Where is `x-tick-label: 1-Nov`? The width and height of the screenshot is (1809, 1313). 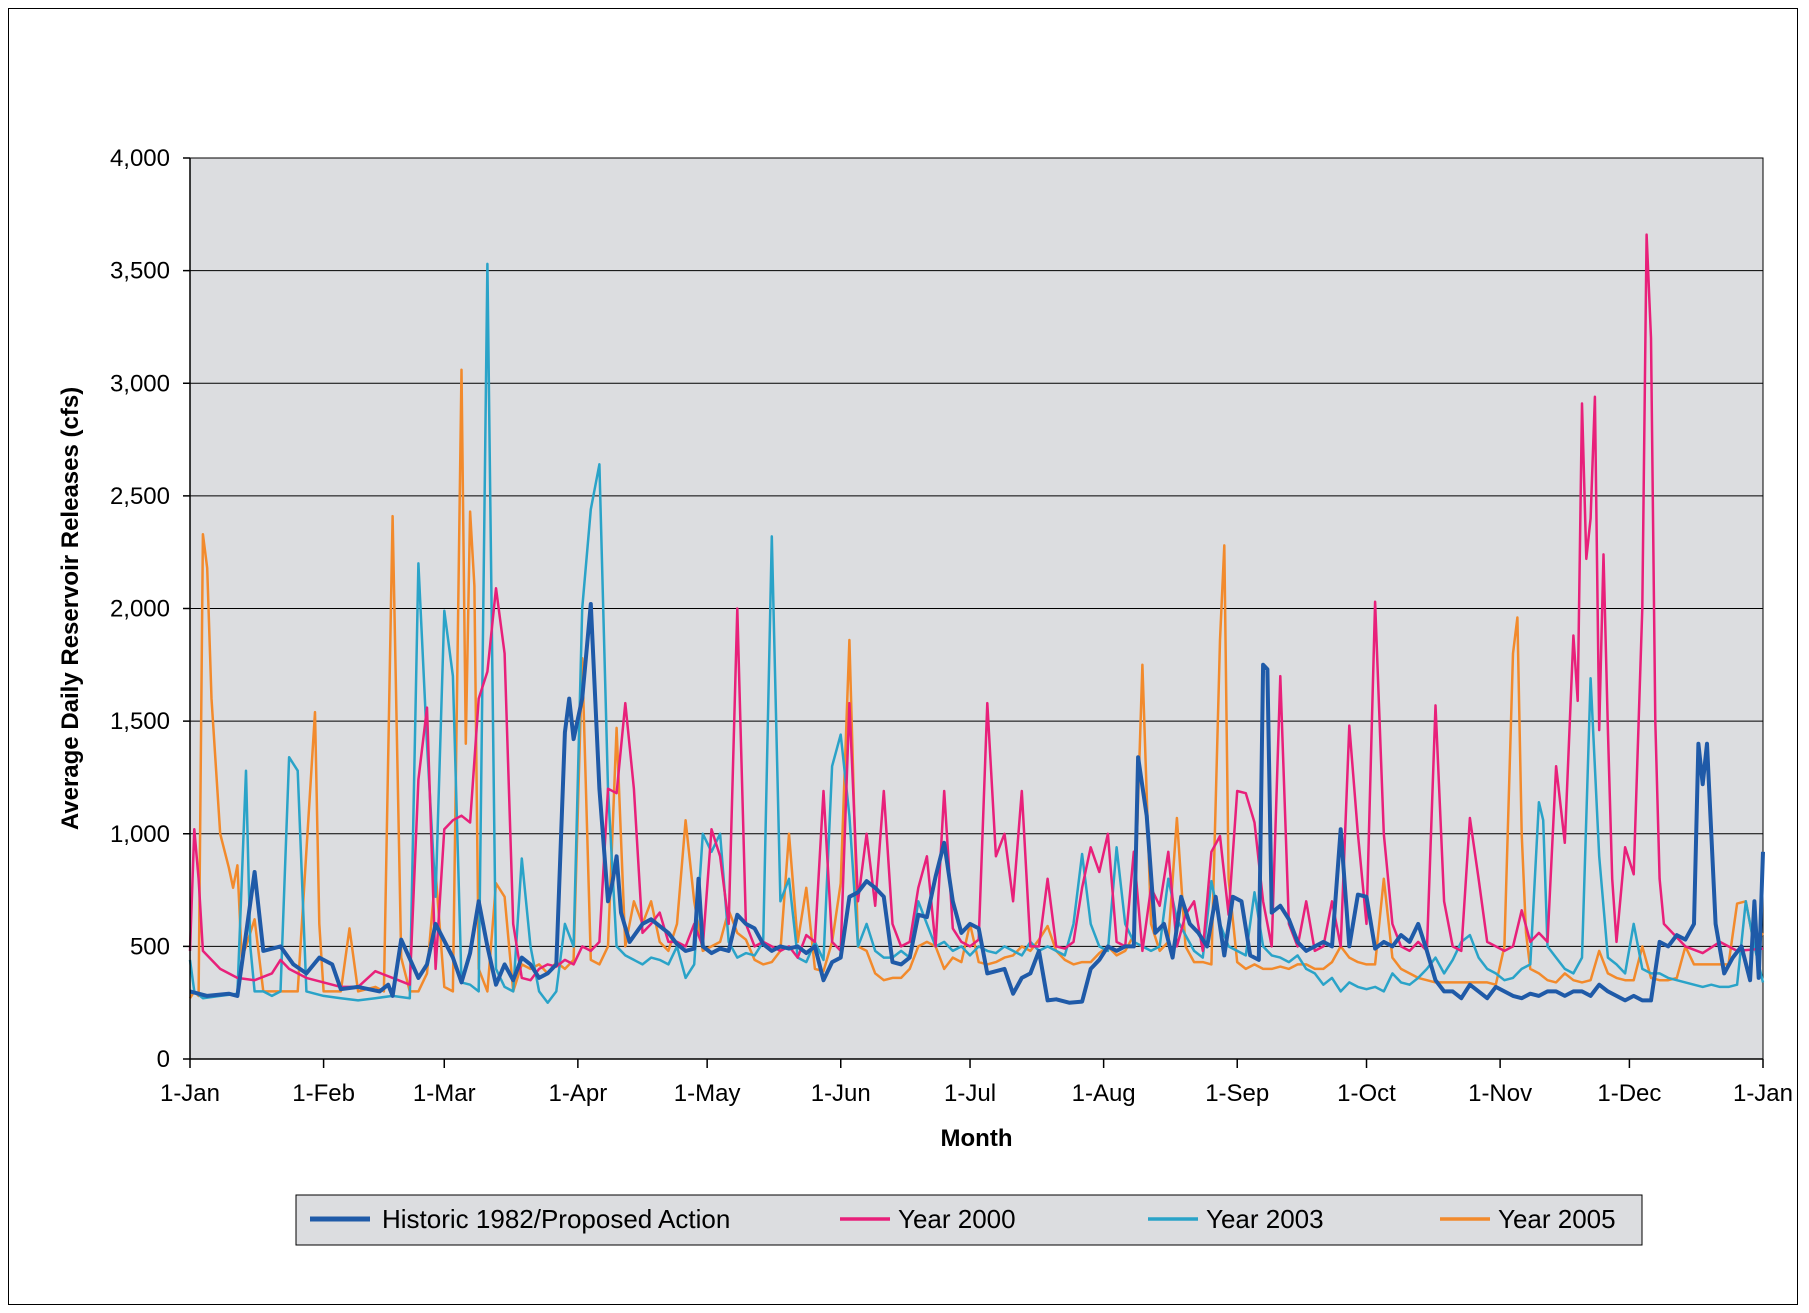
x-tick-label: 1-Nov is located at coordinates (1500, 1093).